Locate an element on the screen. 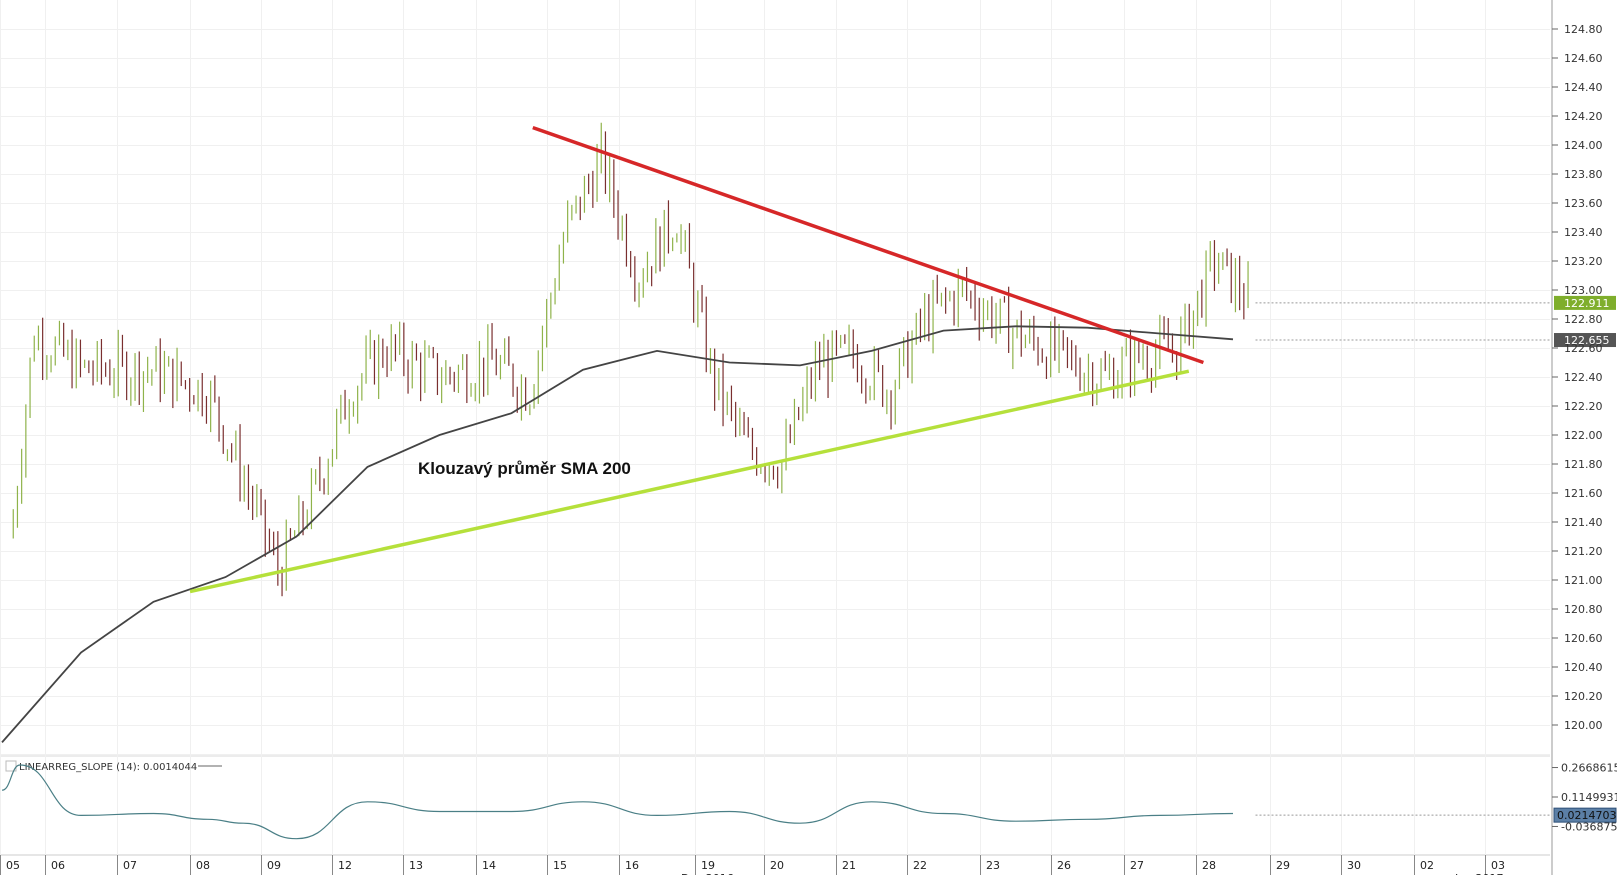 The image size is (1617, 875). y-tick-label: 121.40 is located at coordinates (1583, 522).